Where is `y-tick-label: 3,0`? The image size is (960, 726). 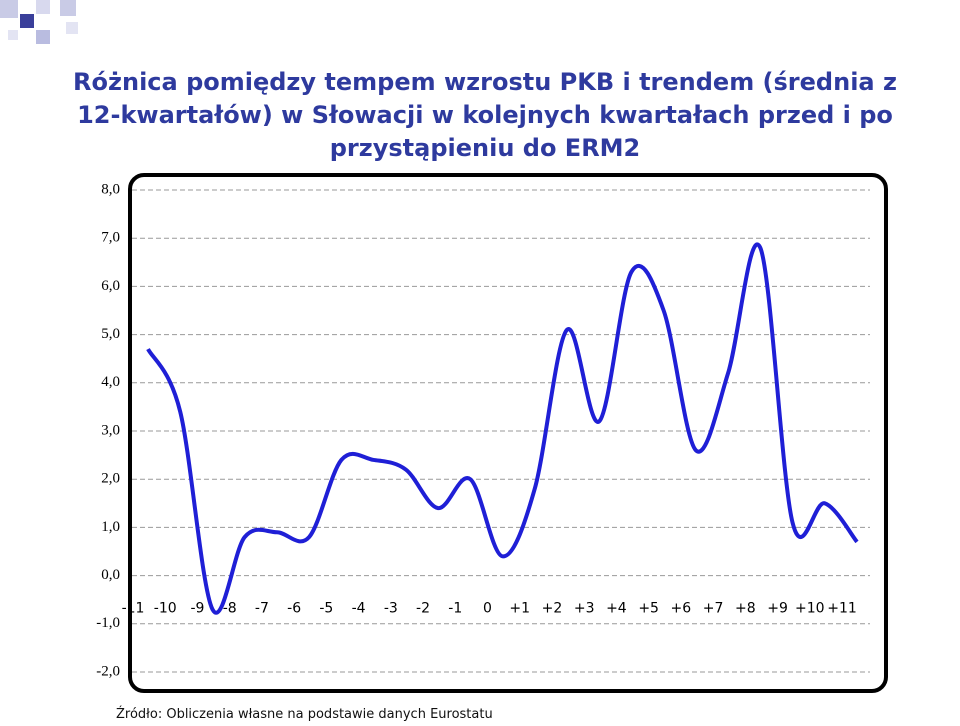
y-tick-label: 3,0 is located at coordinates (110, 430).